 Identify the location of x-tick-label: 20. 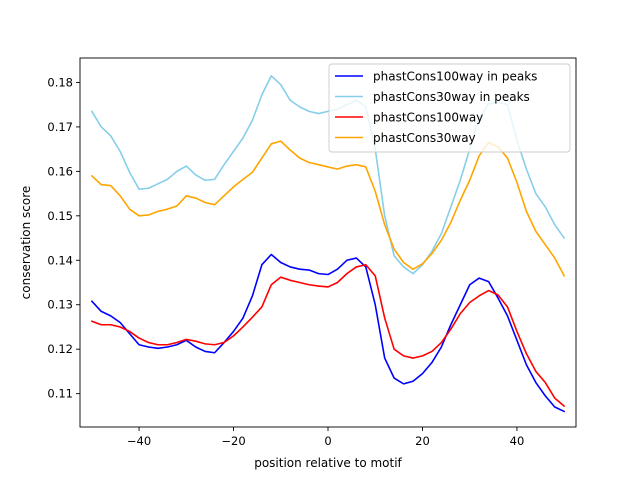
(422, 441).